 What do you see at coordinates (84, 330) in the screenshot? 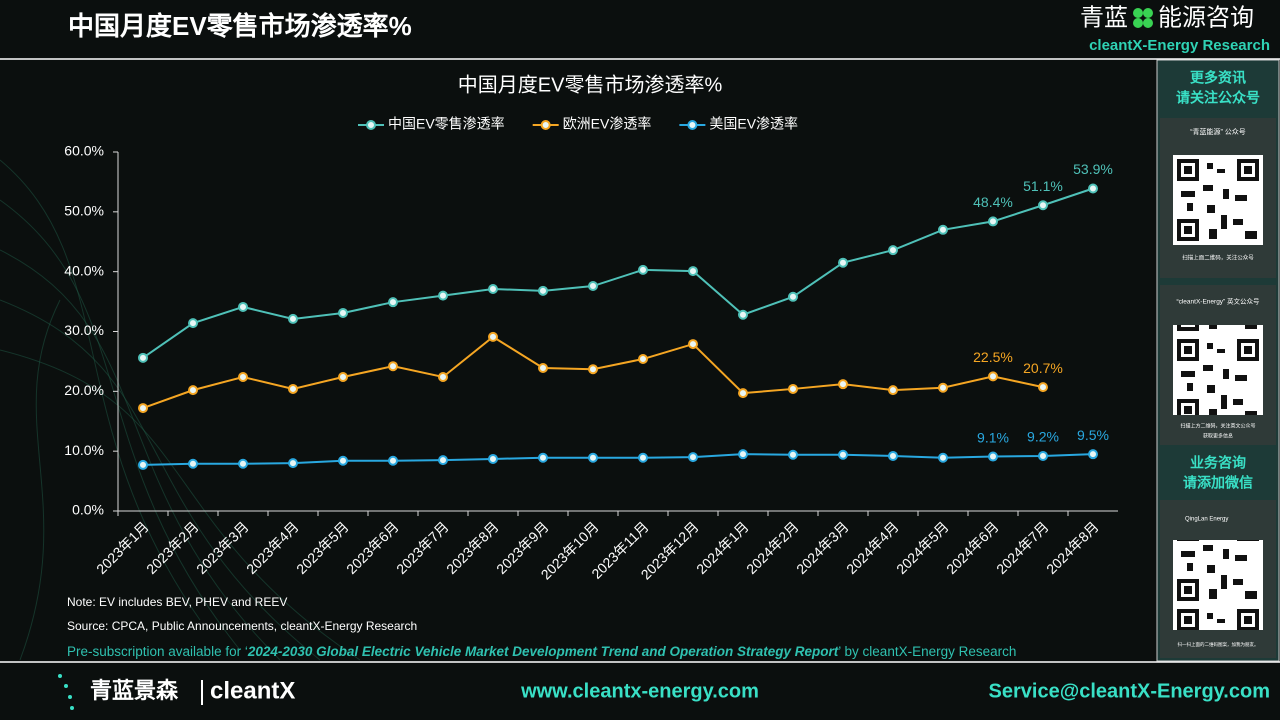
I see `y-tick-label: 30.0%` at bounding box center [84, 330].